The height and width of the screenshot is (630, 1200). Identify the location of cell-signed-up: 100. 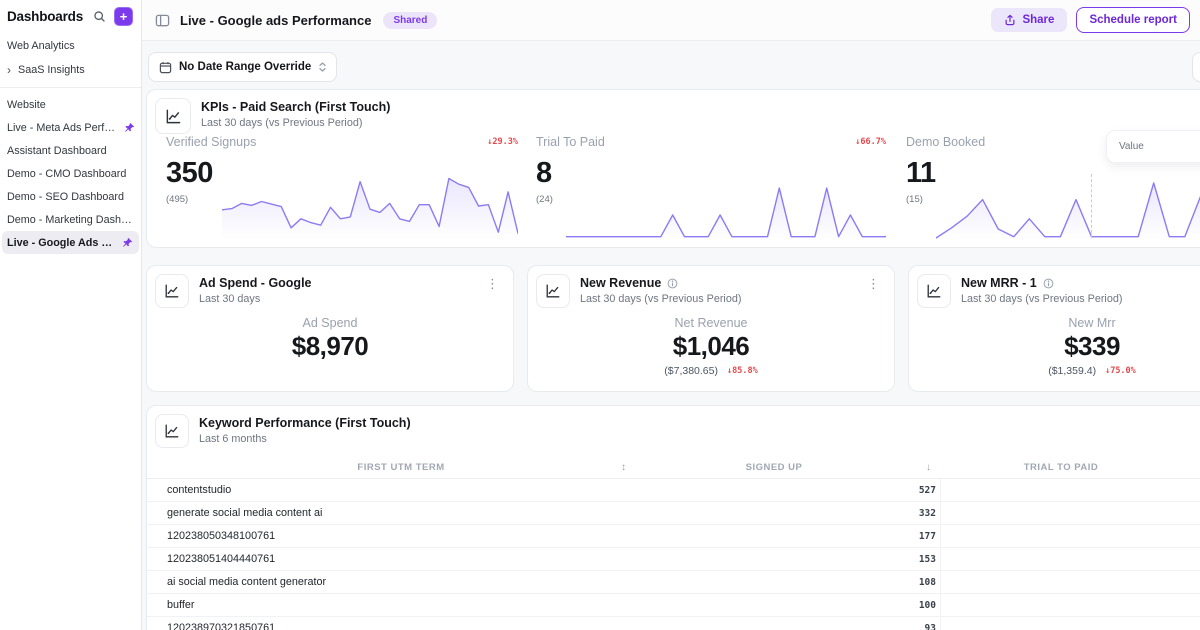
(927, 605).